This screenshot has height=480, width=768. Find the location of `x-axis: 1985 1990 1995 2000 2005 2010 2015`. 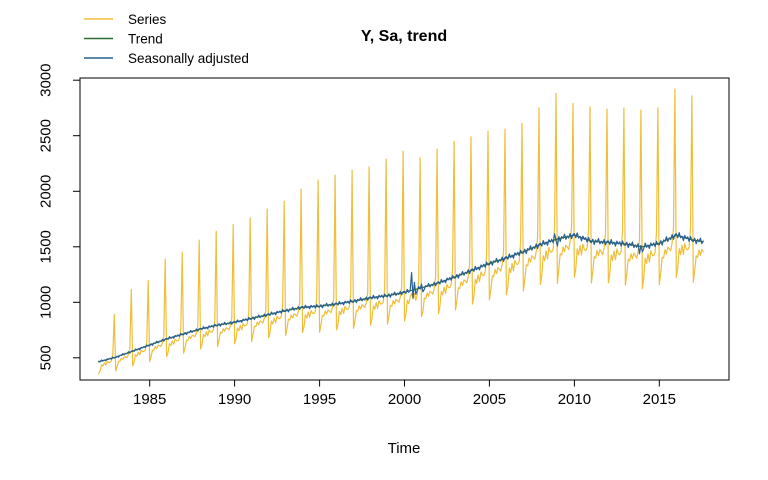

x-axis: 1985 1990 1995 2000 2005 2010 2015 is located at coordinates (404, 394).